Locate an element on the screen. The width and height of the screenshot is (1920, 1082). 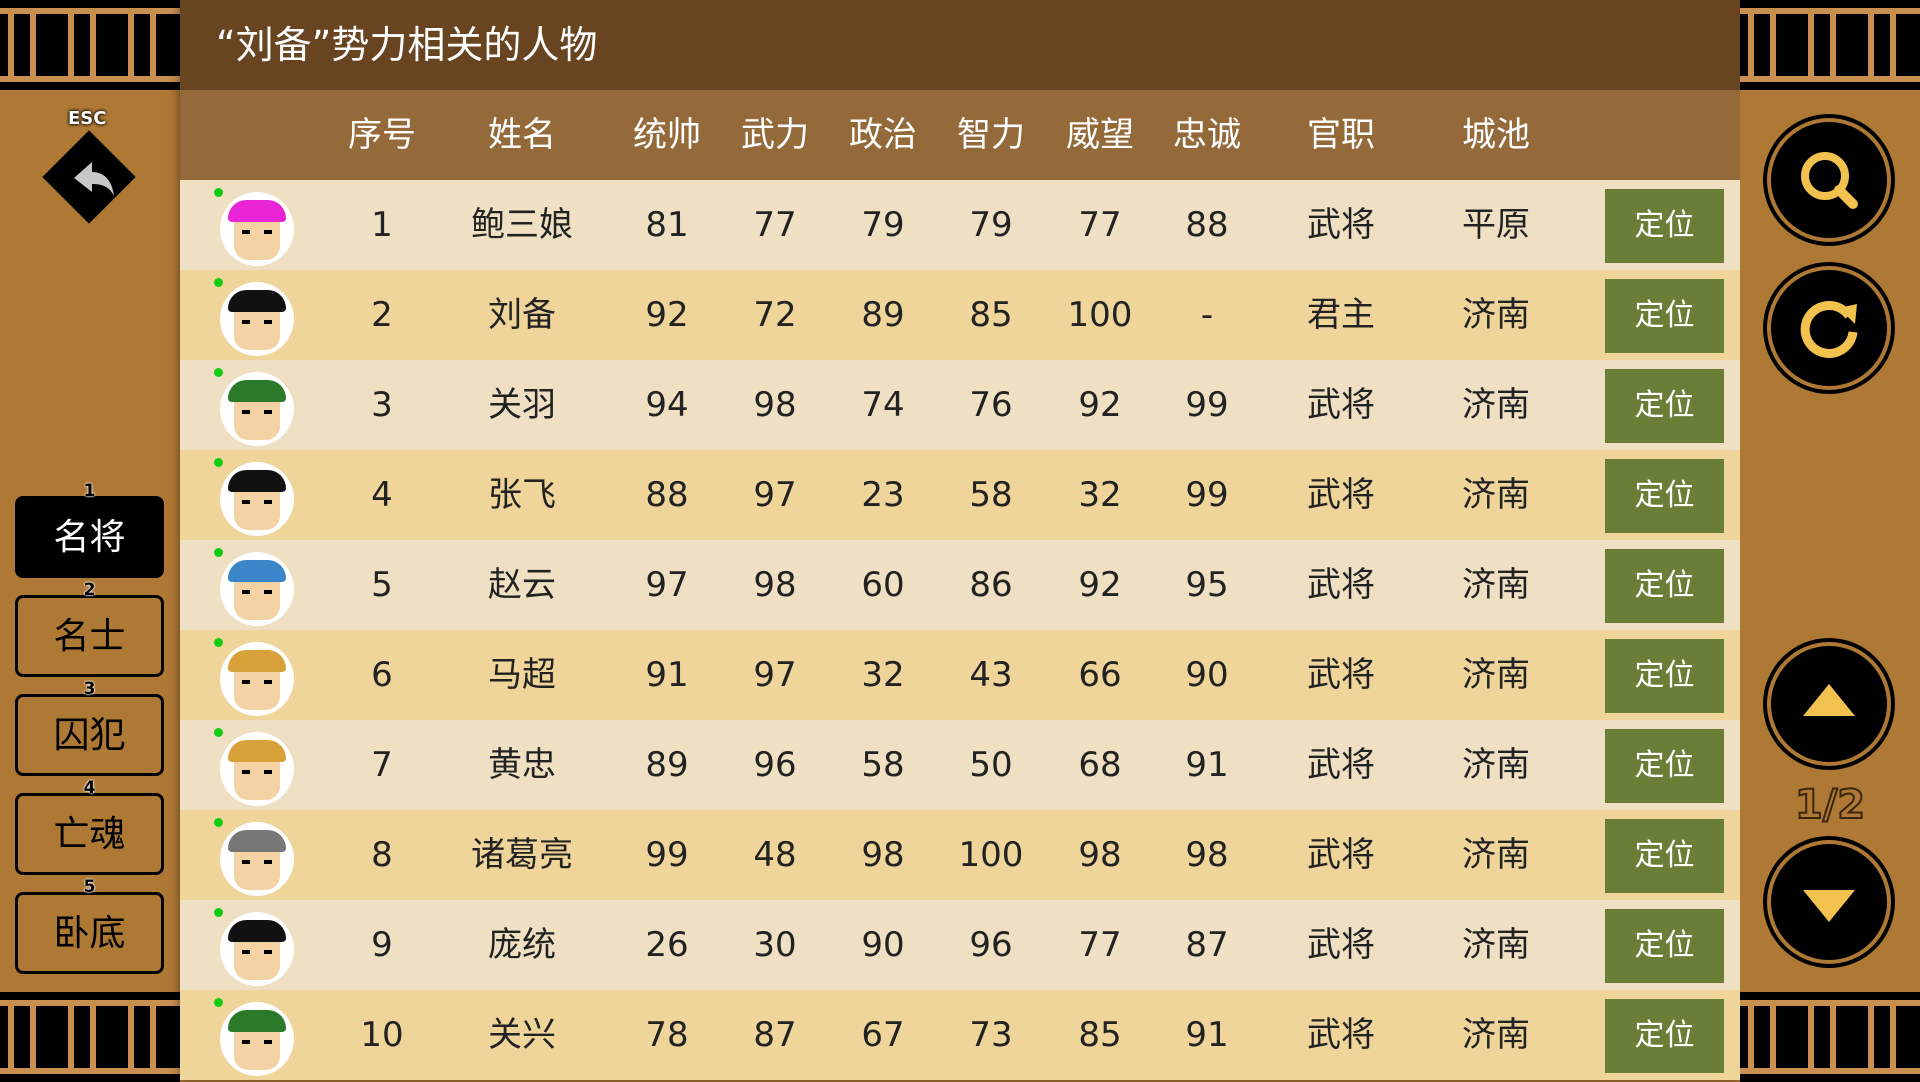
tab-label: 亡魂 is located at coordinates (89, 834).